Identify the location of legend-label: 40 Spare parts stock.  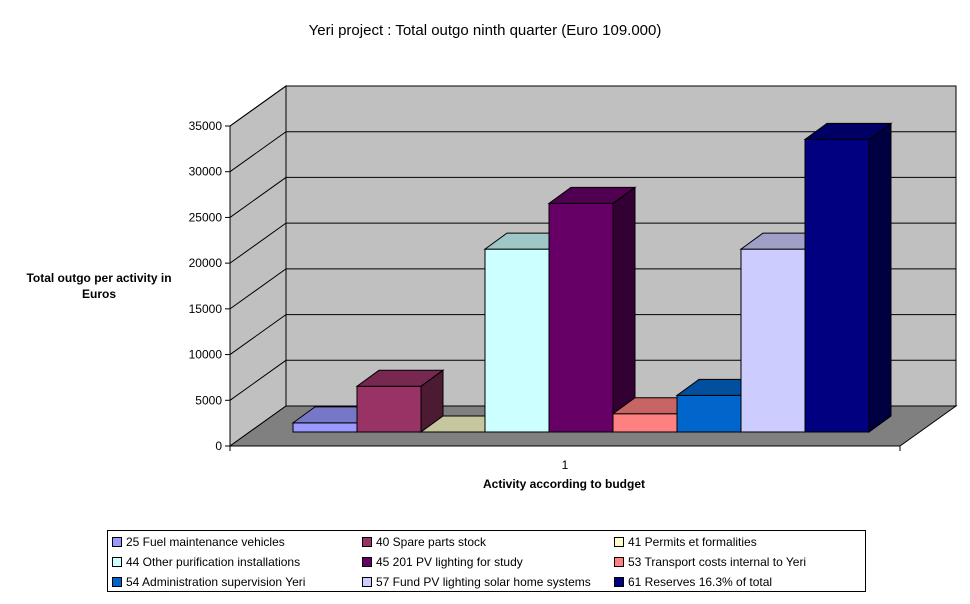
(431, 542).